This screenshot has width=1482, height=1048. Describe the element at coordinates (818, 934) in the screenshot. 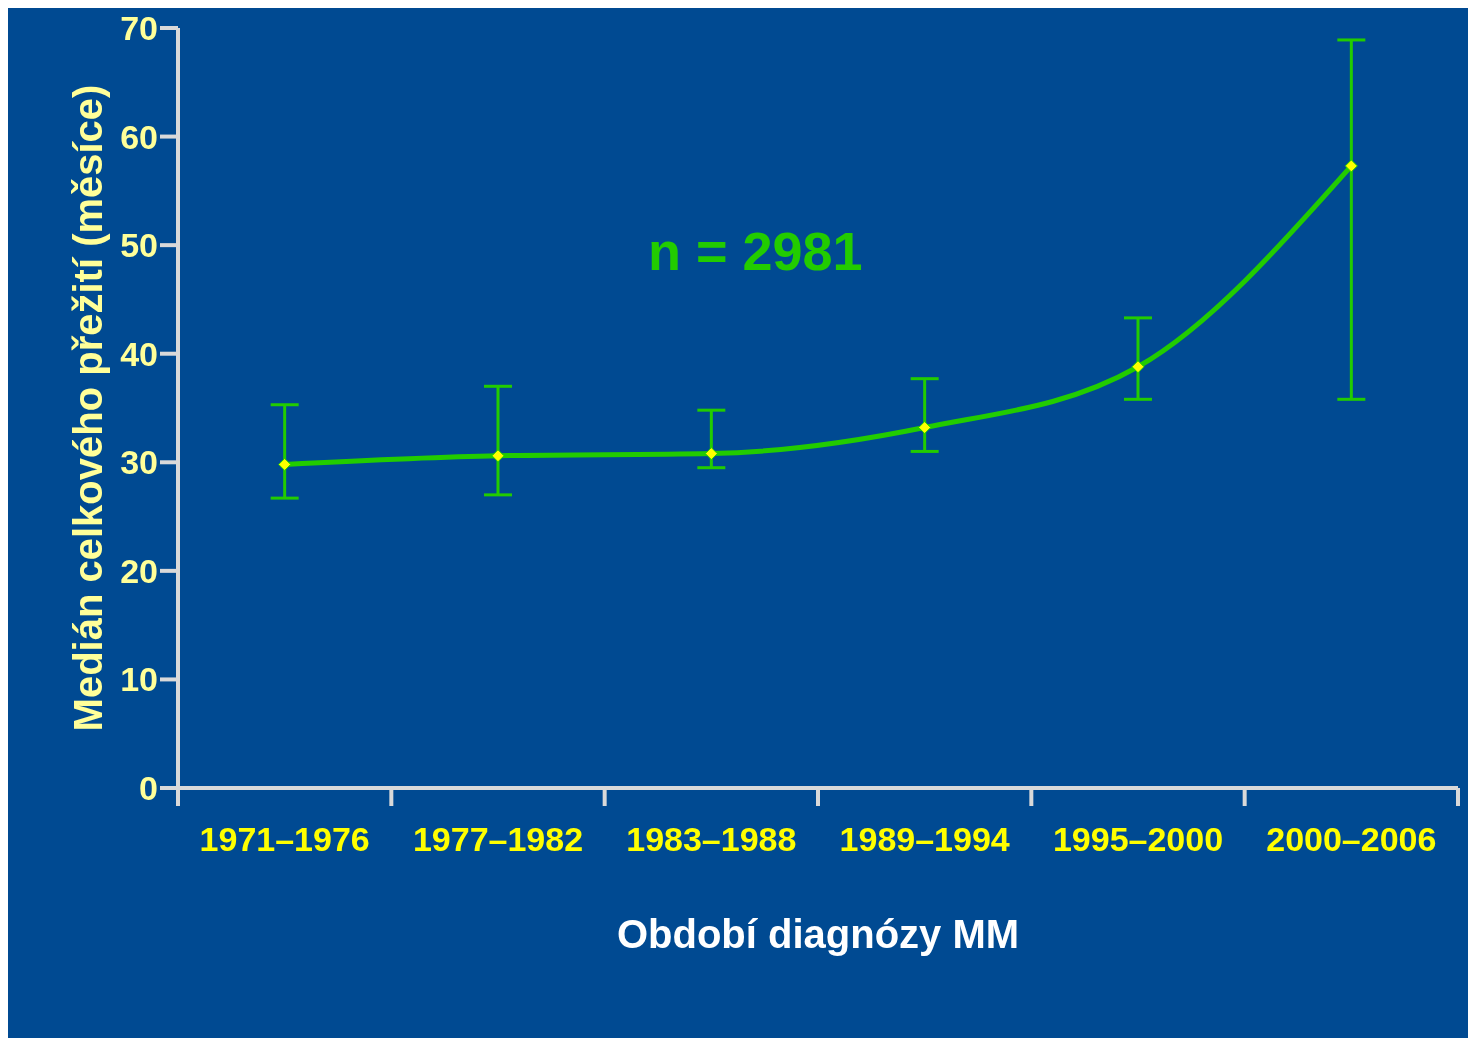

I see `x-axis-title: Období diagnózy MM` at that location.